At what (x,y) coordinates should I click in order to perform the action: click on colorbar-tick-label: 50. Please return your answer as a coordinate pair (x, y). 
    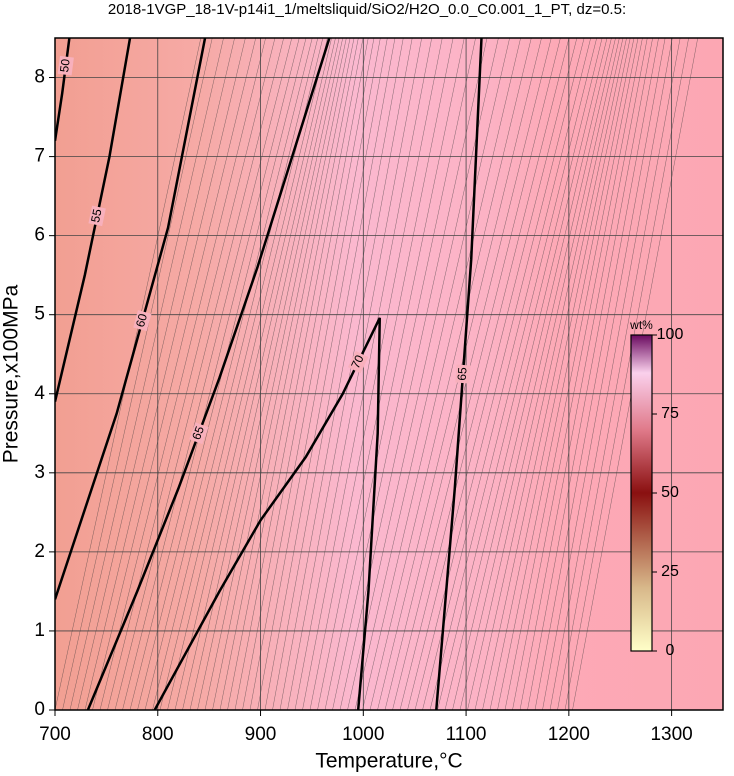
    Looking at the image, I should click on (670, 492).